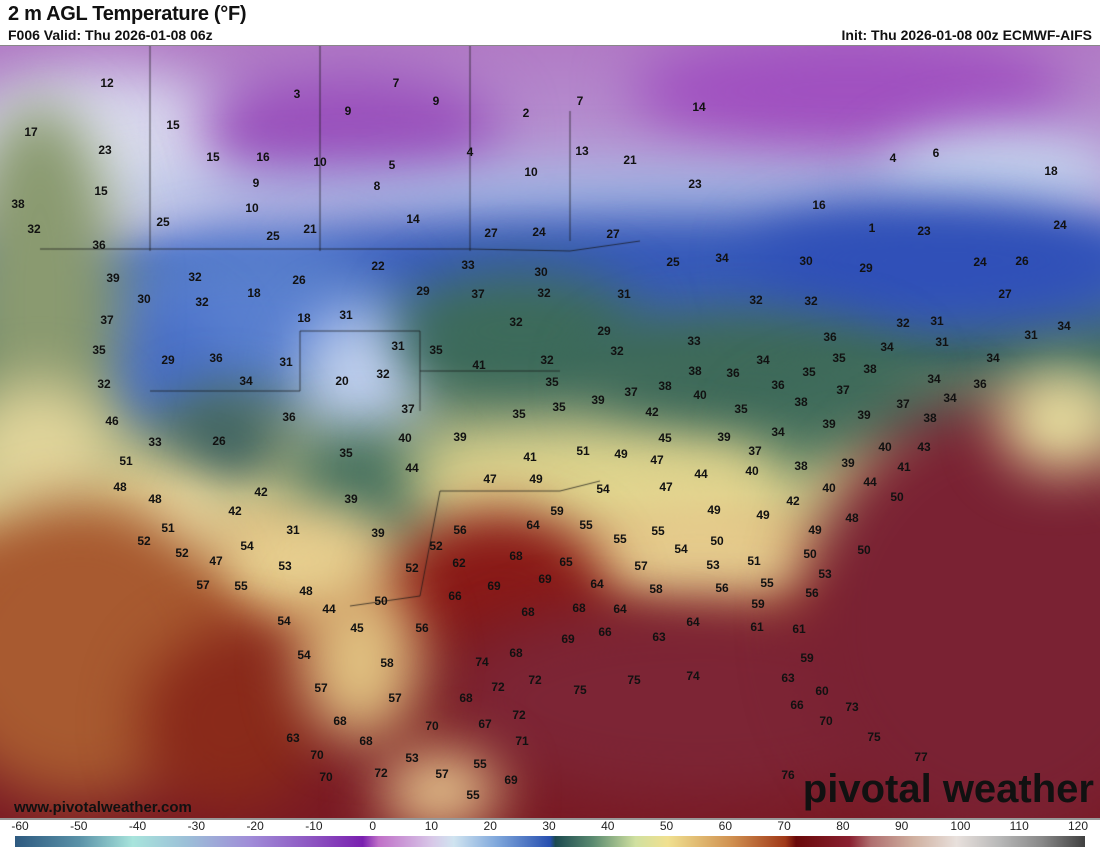 The image size is (1100, 850). Describe the element at coordinates (20, 826) in the screenshot. I see `colorbar-tick-label: -60` at that location.